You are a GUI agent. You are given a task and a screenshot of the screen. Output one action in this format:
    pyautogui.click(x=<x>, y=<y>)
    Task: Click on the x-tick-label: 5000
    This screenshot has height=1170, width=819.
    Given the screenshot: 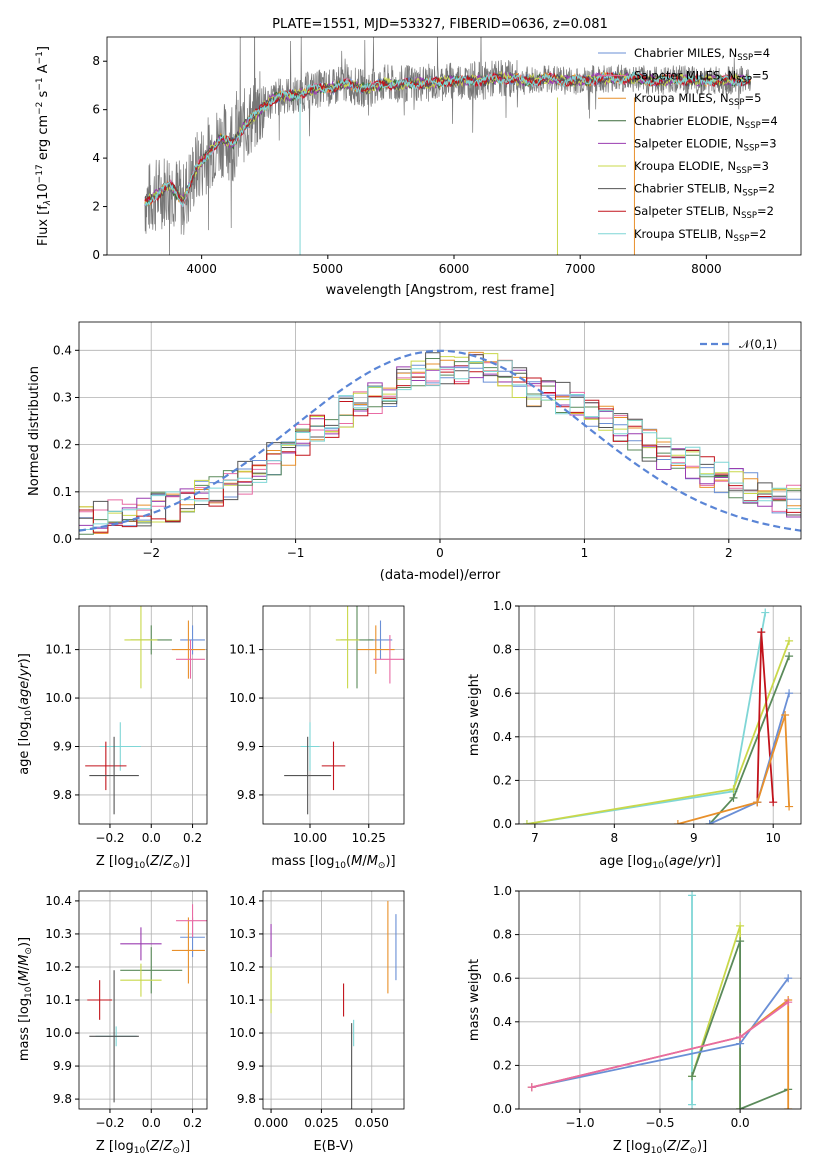 What is the action you would take?
    pyautogui.click(x=328, y=269)
    